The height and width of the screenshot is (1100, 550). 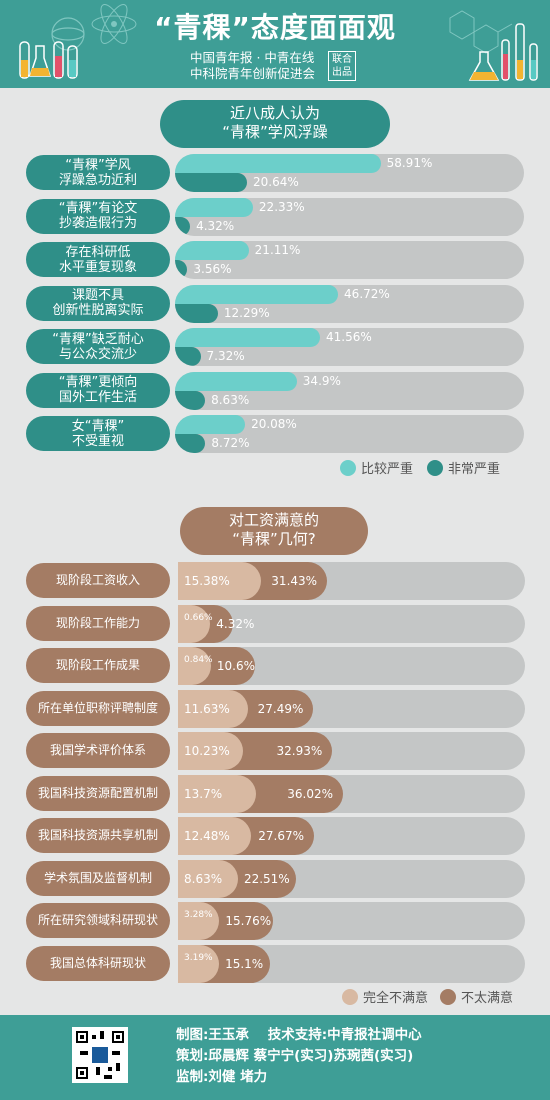 I want to click on lab-flasks-right-icon, so click(x=493, y=45).